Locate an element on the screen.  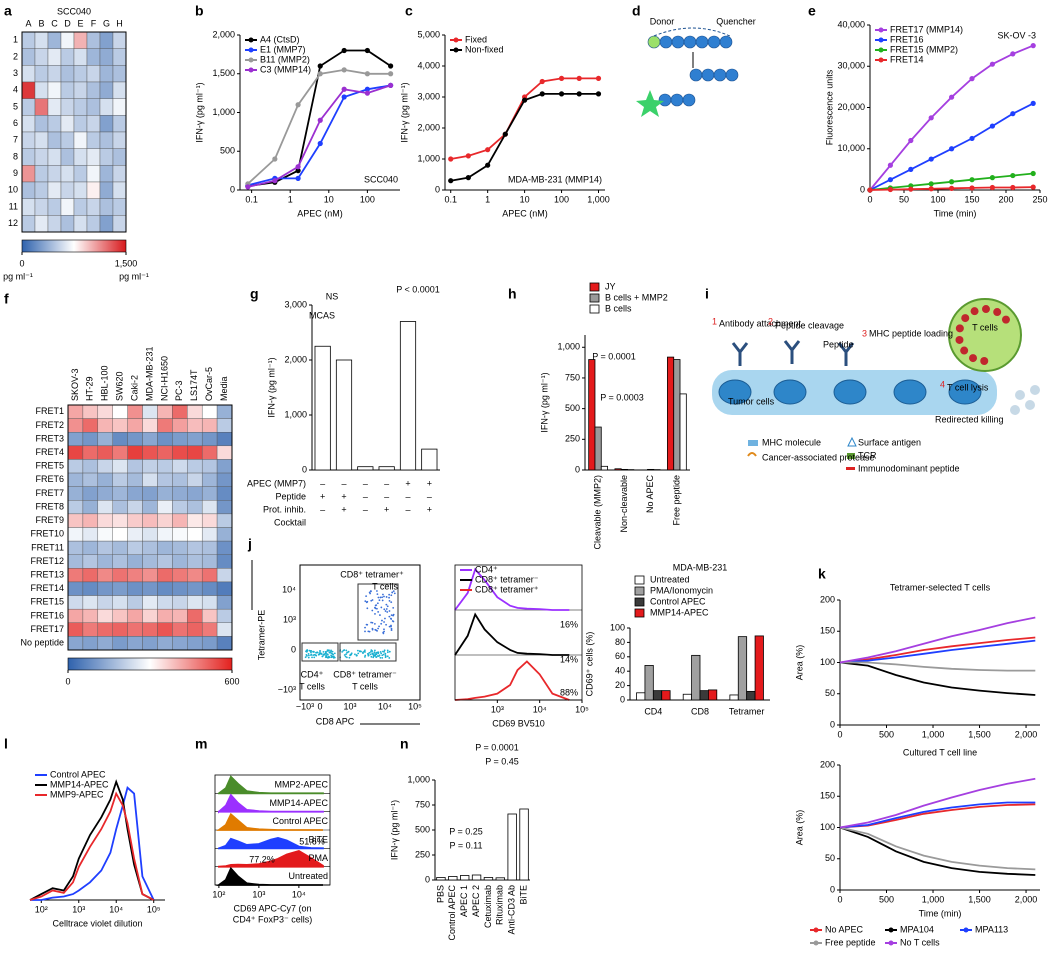
x-tick-label: 0.1 is located at coordinates (251, 199).